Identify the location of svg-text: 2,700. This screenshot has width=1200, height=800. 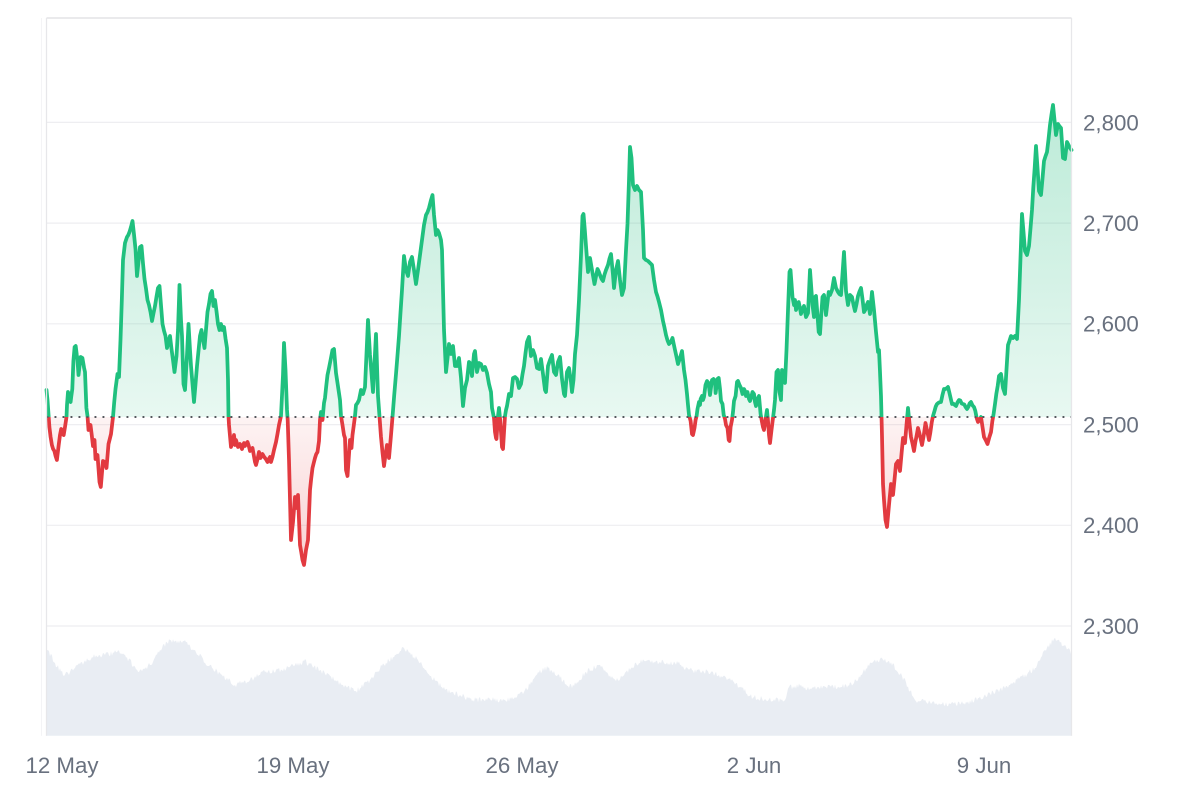
(1111, 223).